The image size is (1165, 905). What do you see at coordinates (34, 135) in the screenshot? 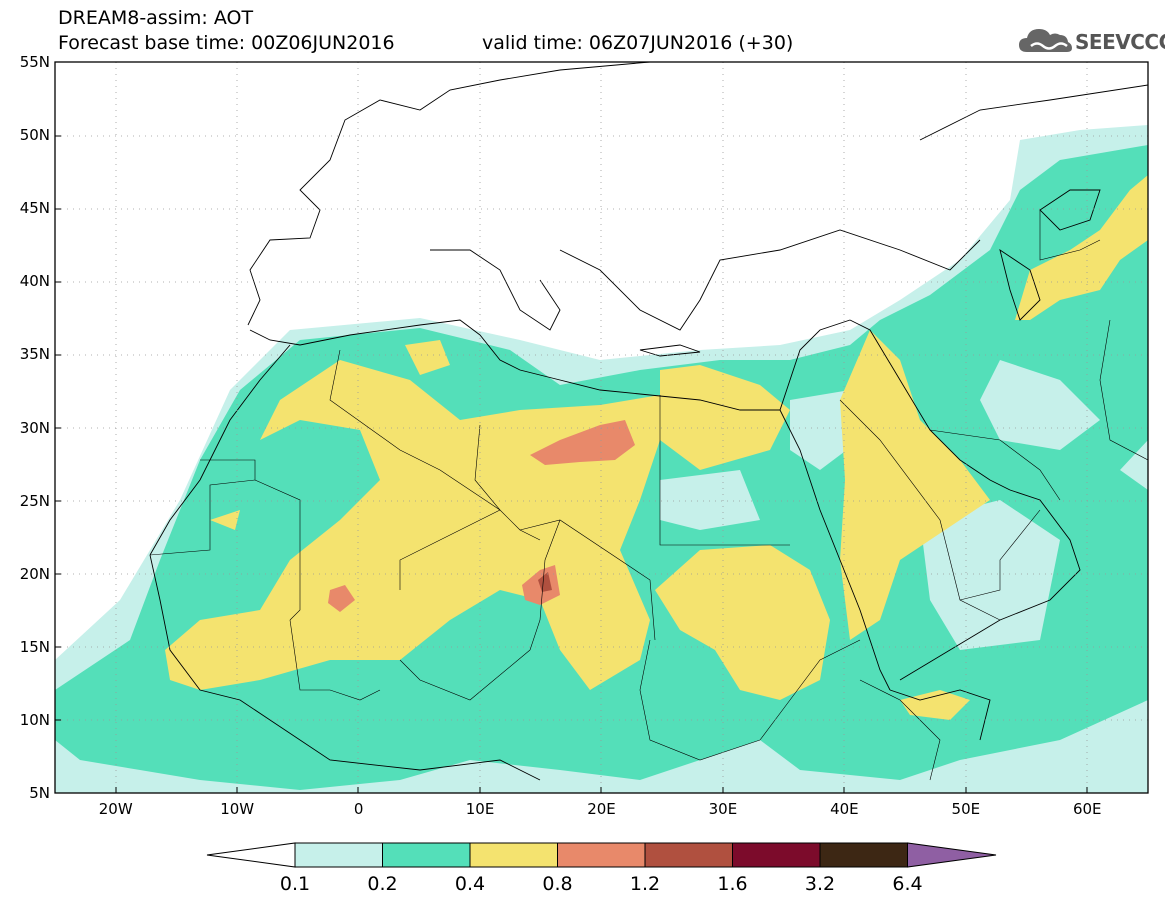
I see `lat-label: 50N` at bounding box center [34, 135].